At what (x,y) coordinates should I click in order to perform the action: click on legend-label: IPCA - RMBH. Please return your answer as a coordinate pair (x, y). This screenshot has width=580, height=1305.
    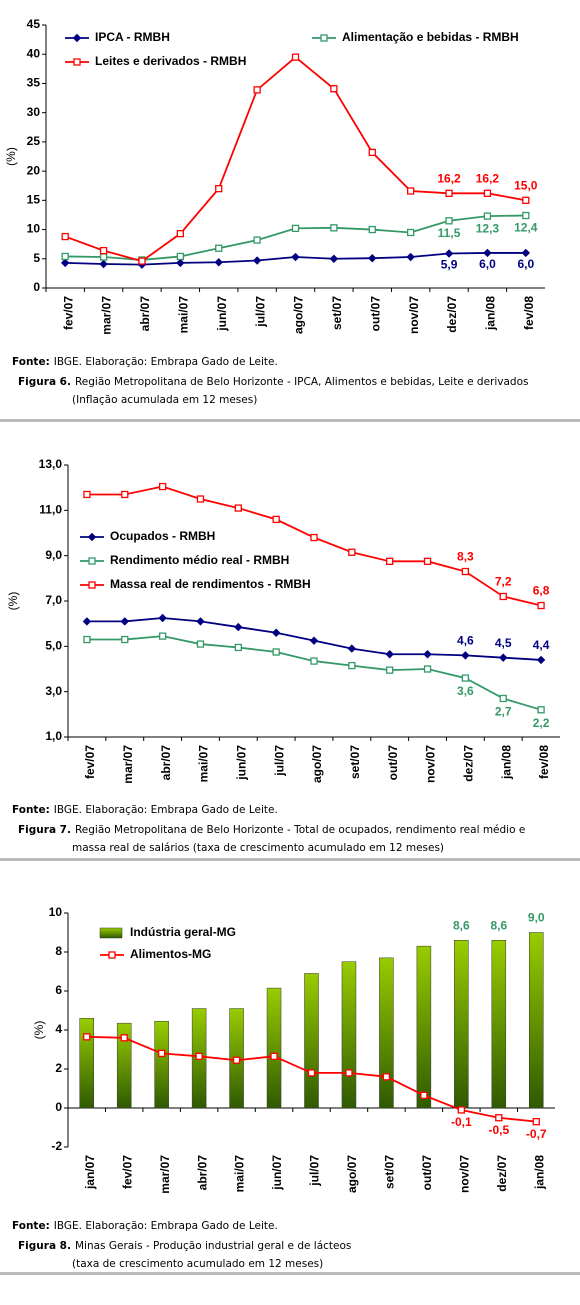
    Looking at the image, I should click on (132, 37).